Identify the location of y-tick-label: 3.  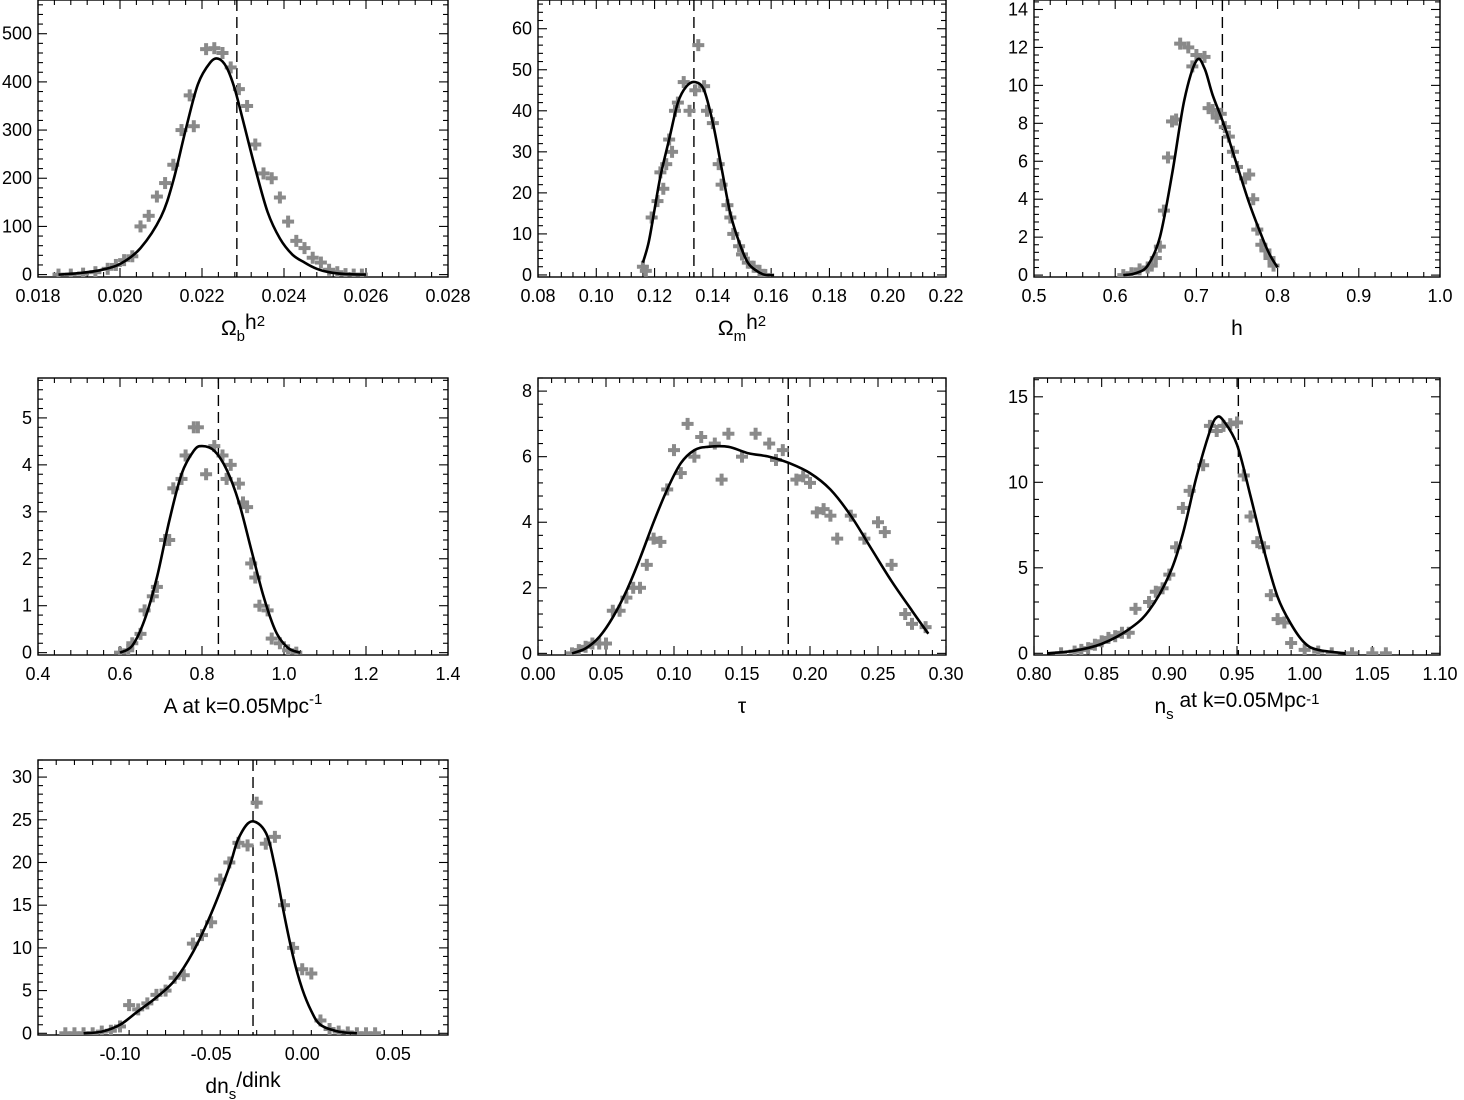
(27, 512).